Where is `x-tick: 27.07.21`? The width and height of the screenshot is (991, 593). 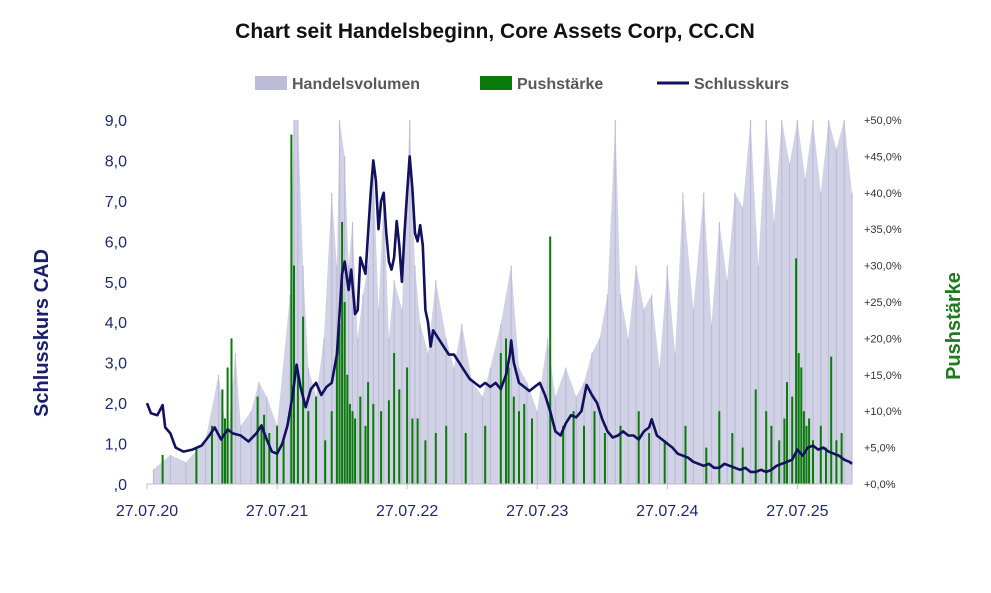
x-tick: 27.07.21 is located at coordinates (277, 511).